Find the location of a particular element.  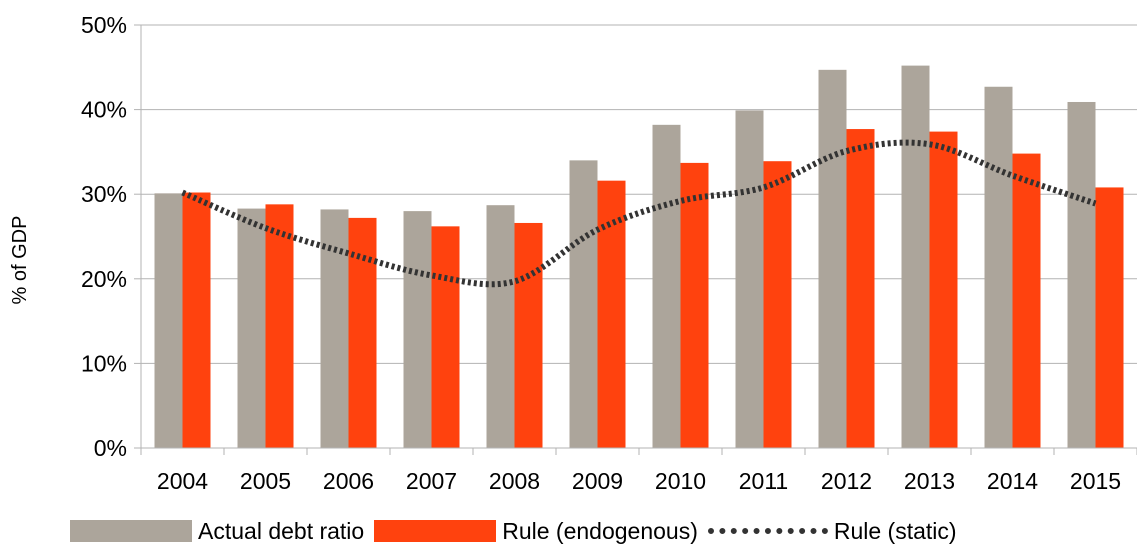

legend-swatch-actual is located at coordinates (131, 531).